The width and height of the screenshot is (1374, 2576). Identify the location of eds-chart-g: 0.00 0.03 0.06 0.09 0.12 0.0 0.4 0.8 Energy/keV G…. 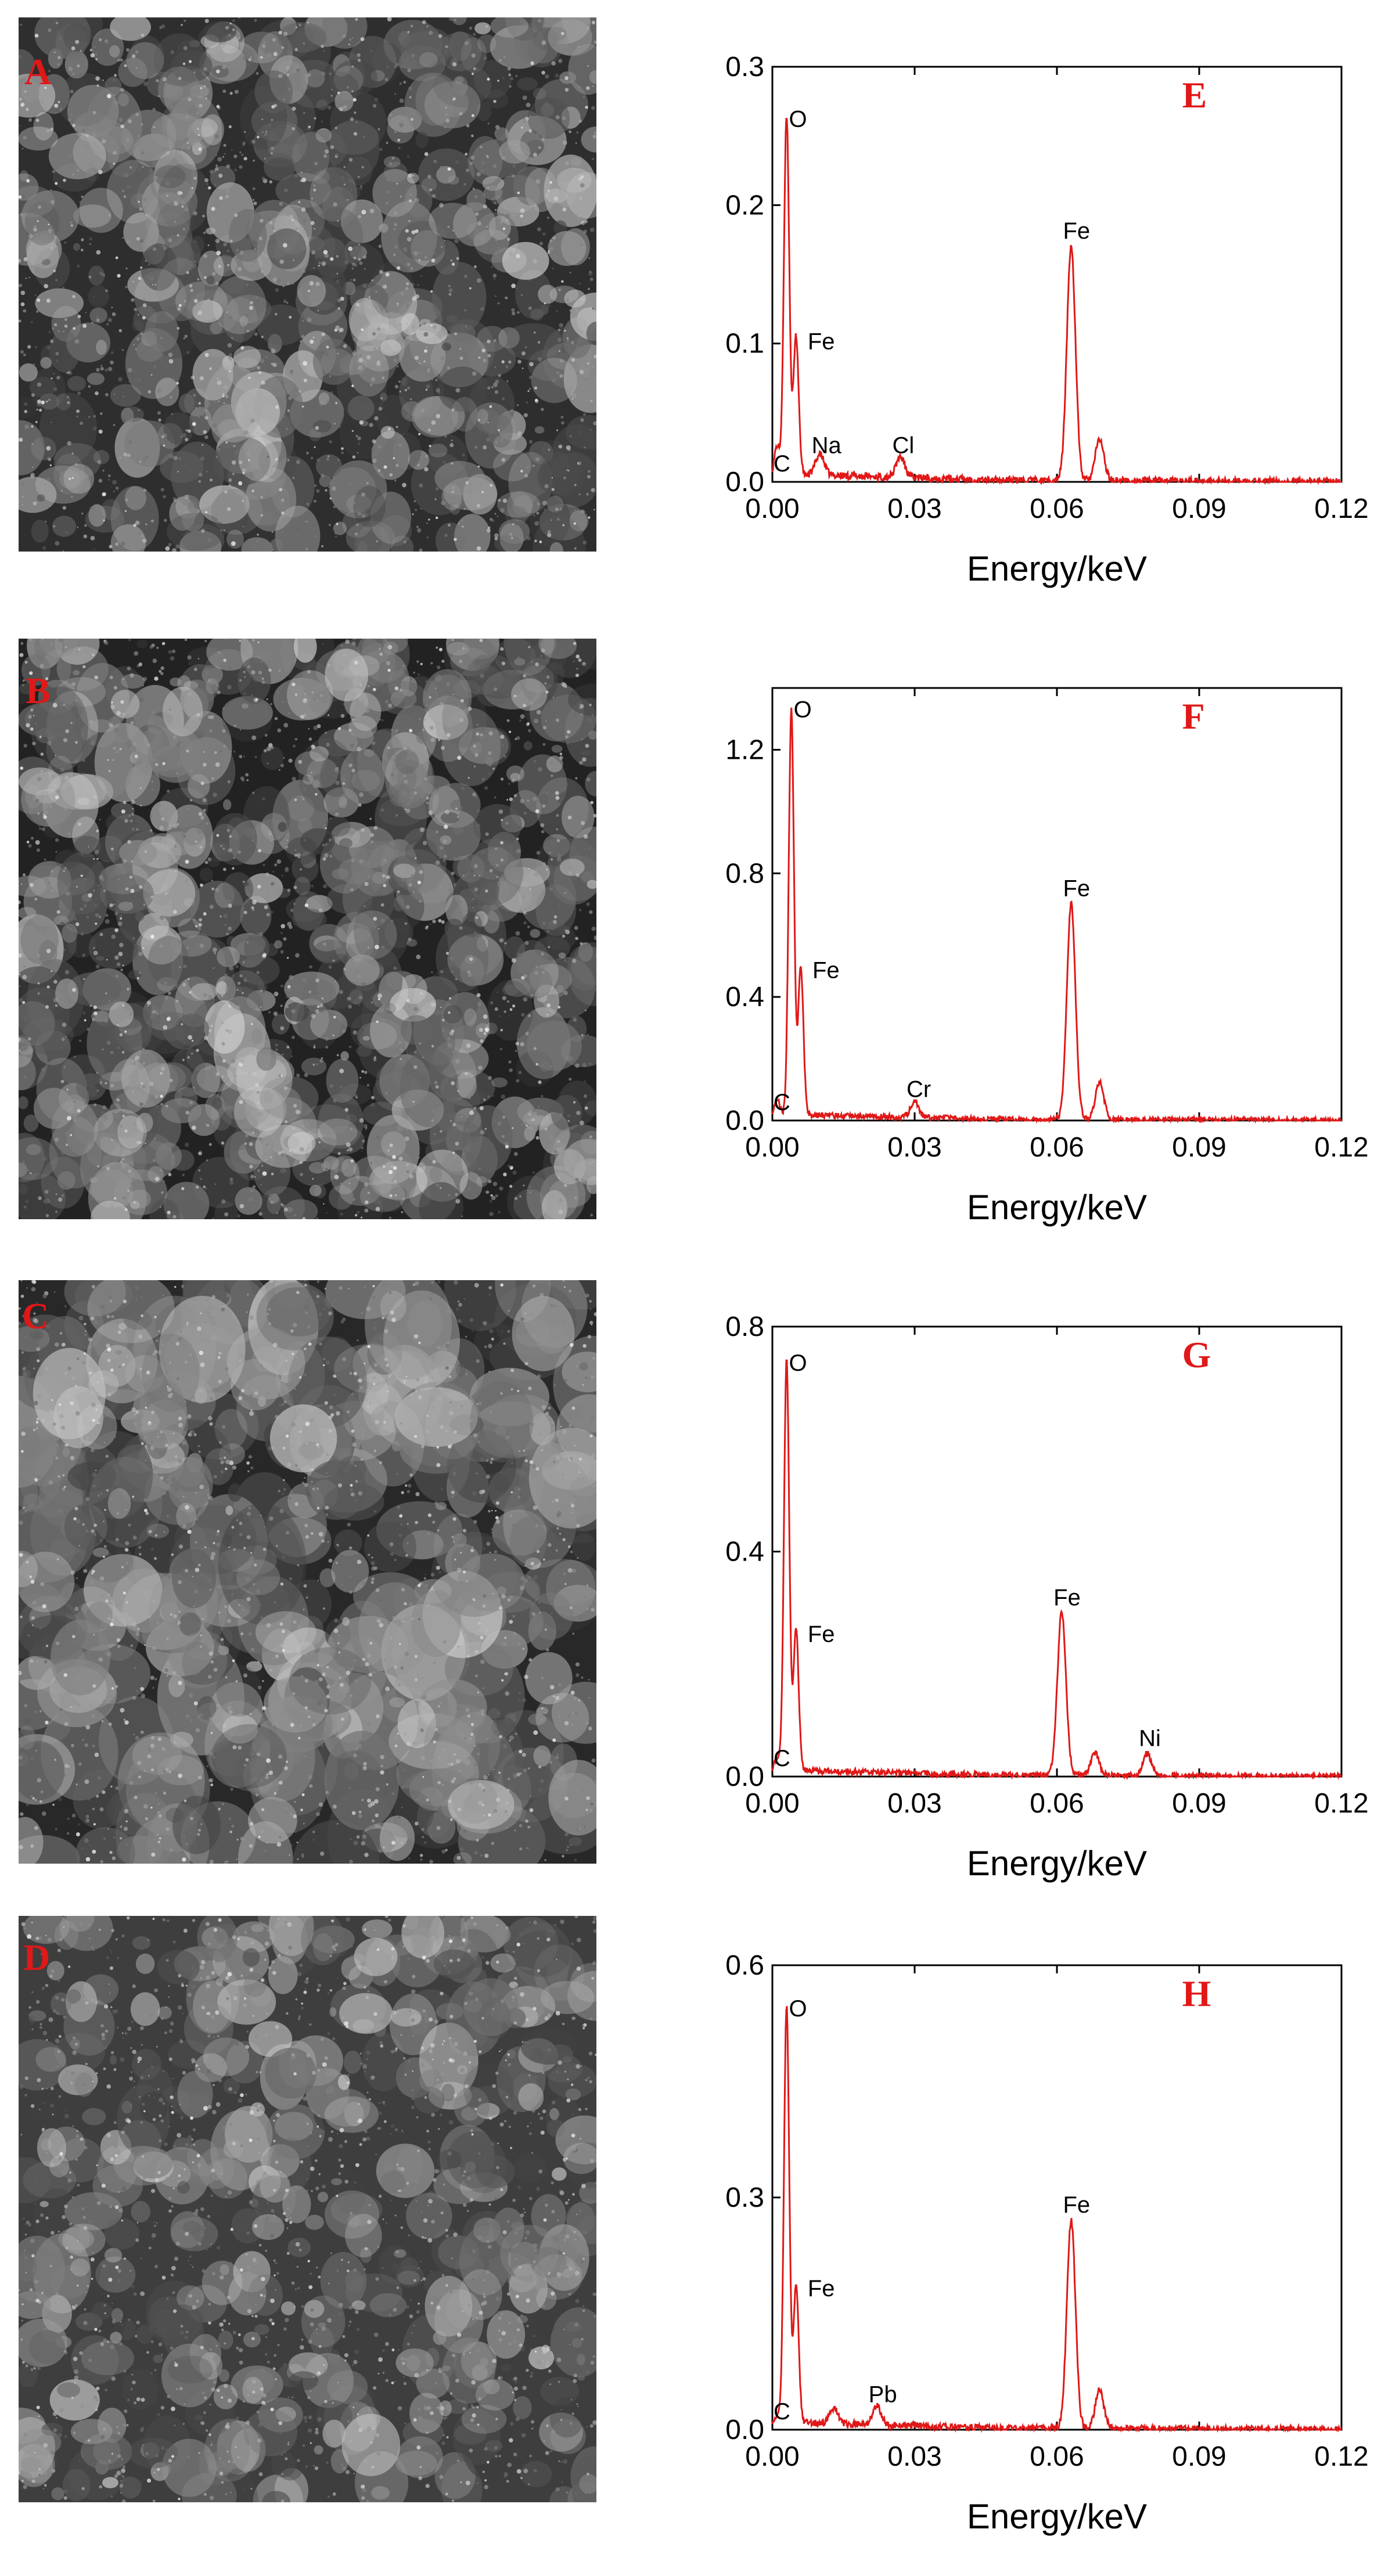
(992, 1590).